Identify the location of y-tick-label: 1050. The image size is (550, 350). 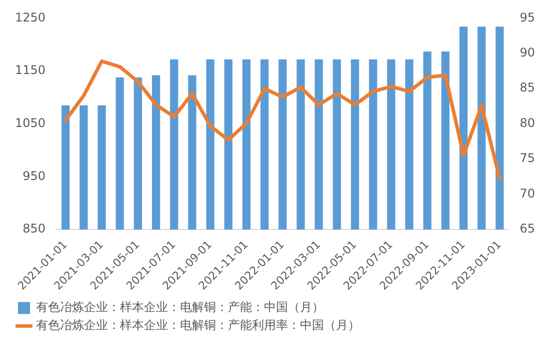
(30, 123).